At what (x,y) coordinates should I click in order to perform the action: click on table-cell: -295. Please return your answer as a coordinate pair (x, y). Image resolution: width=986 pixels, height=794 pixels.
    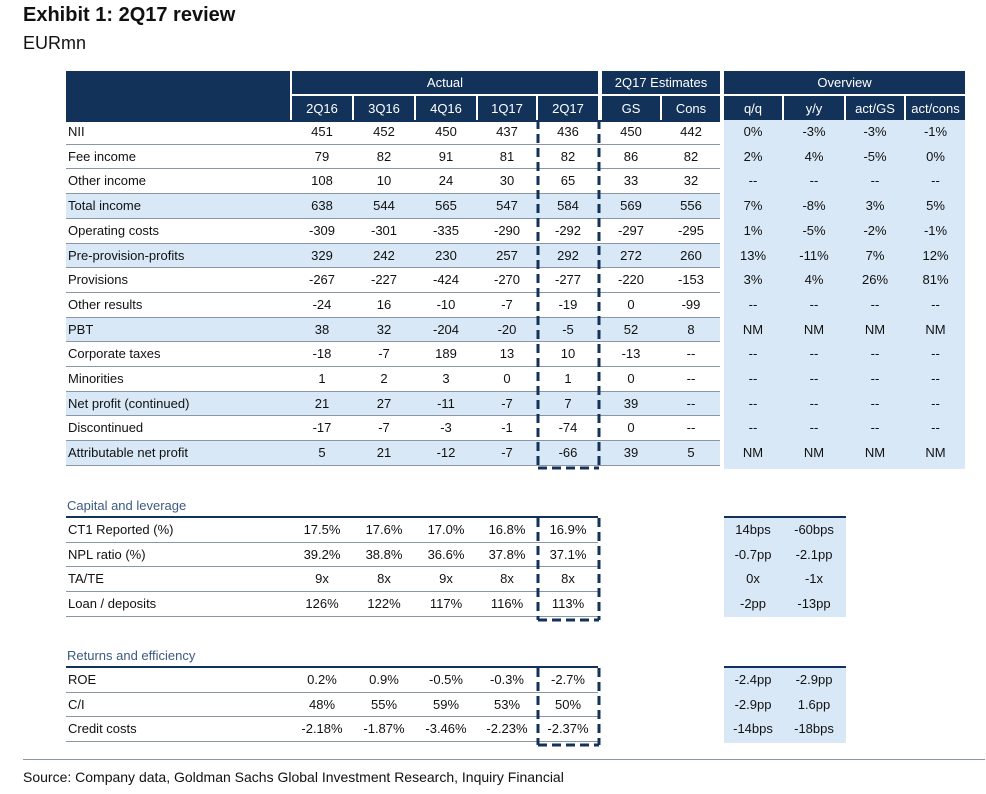
    Looking at the image, I should click on (691, 230).